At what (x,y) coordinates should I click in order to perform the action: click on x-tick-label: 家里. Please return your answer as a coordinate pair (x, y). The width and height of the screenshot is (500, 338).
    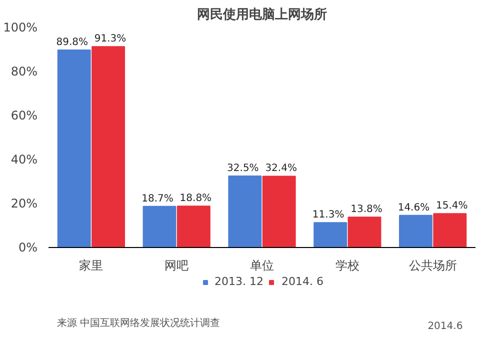
    Looking at the image, I should click on (91, 265).